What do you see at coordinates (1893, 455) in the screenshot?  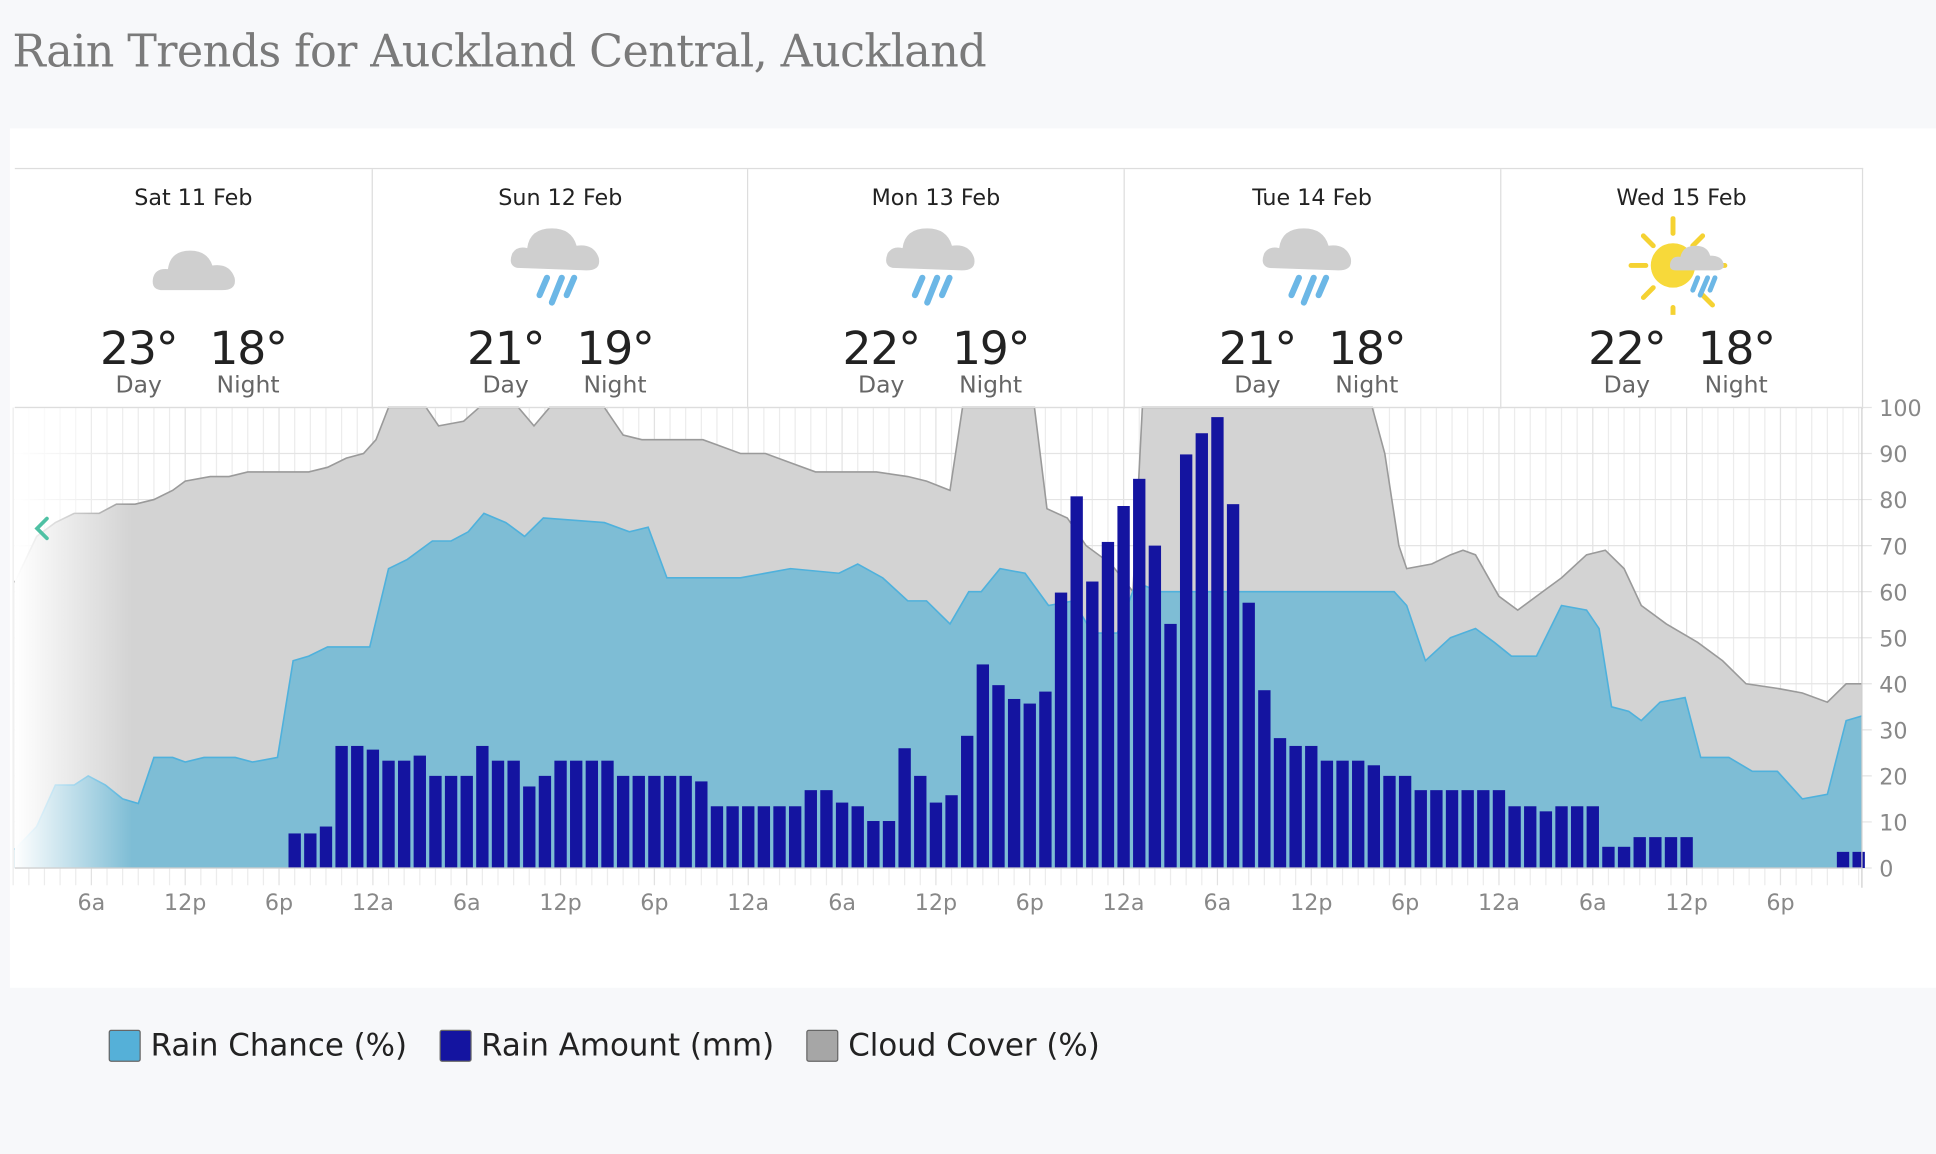 I see `y-tick-label: 90` at bounding box center [1893, 455].